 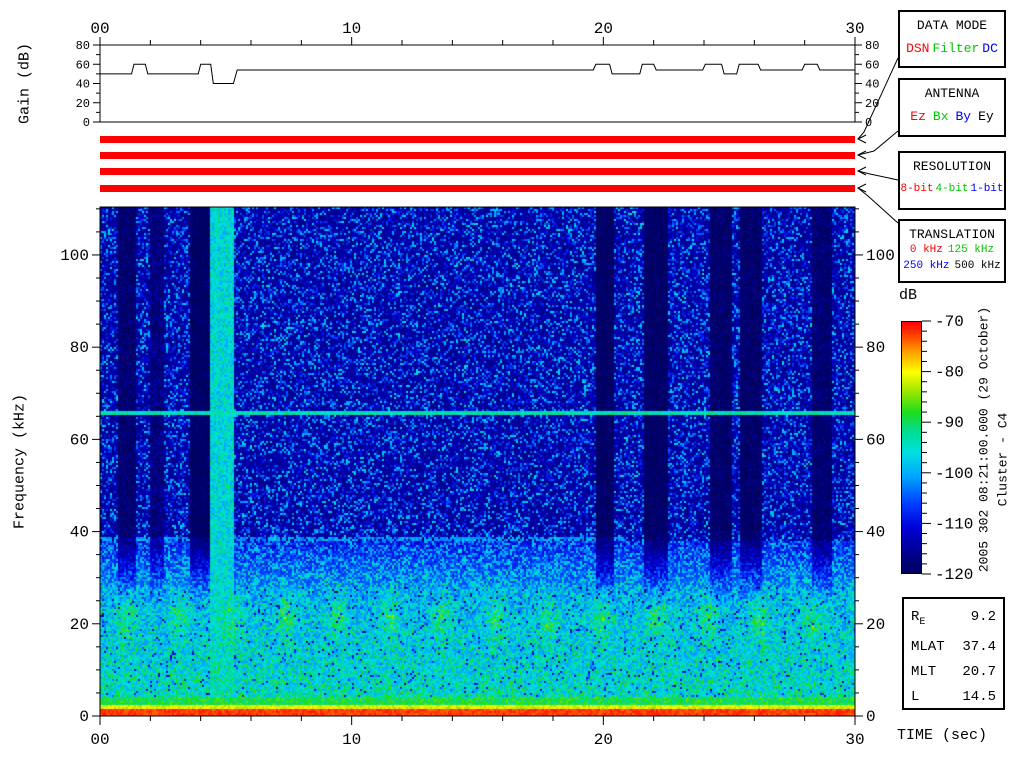 I want to click on info-box-item: 4-bit, so click(x=952, y=189).